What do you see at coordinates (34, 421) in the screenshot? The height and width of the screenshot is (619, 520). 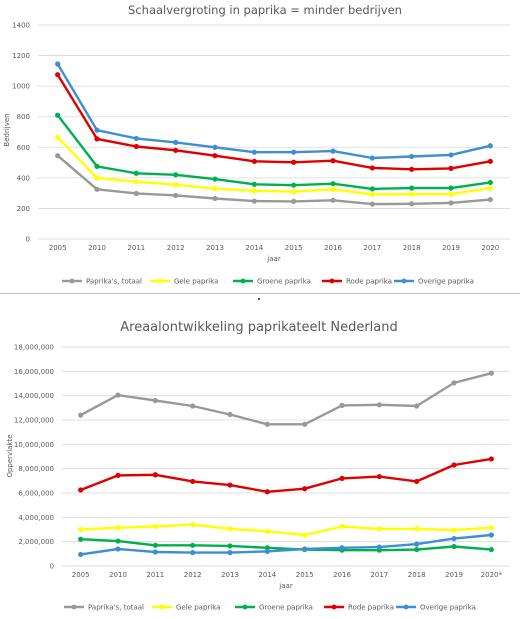 I see `y-tick-label: 12,000,000` at bounding box center [34, 421].